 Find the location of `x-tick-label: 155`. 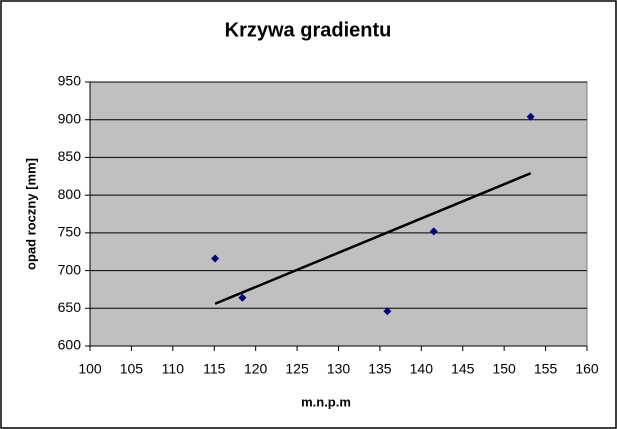

x-tick-label: 155 is located at coordinates (546, 369).